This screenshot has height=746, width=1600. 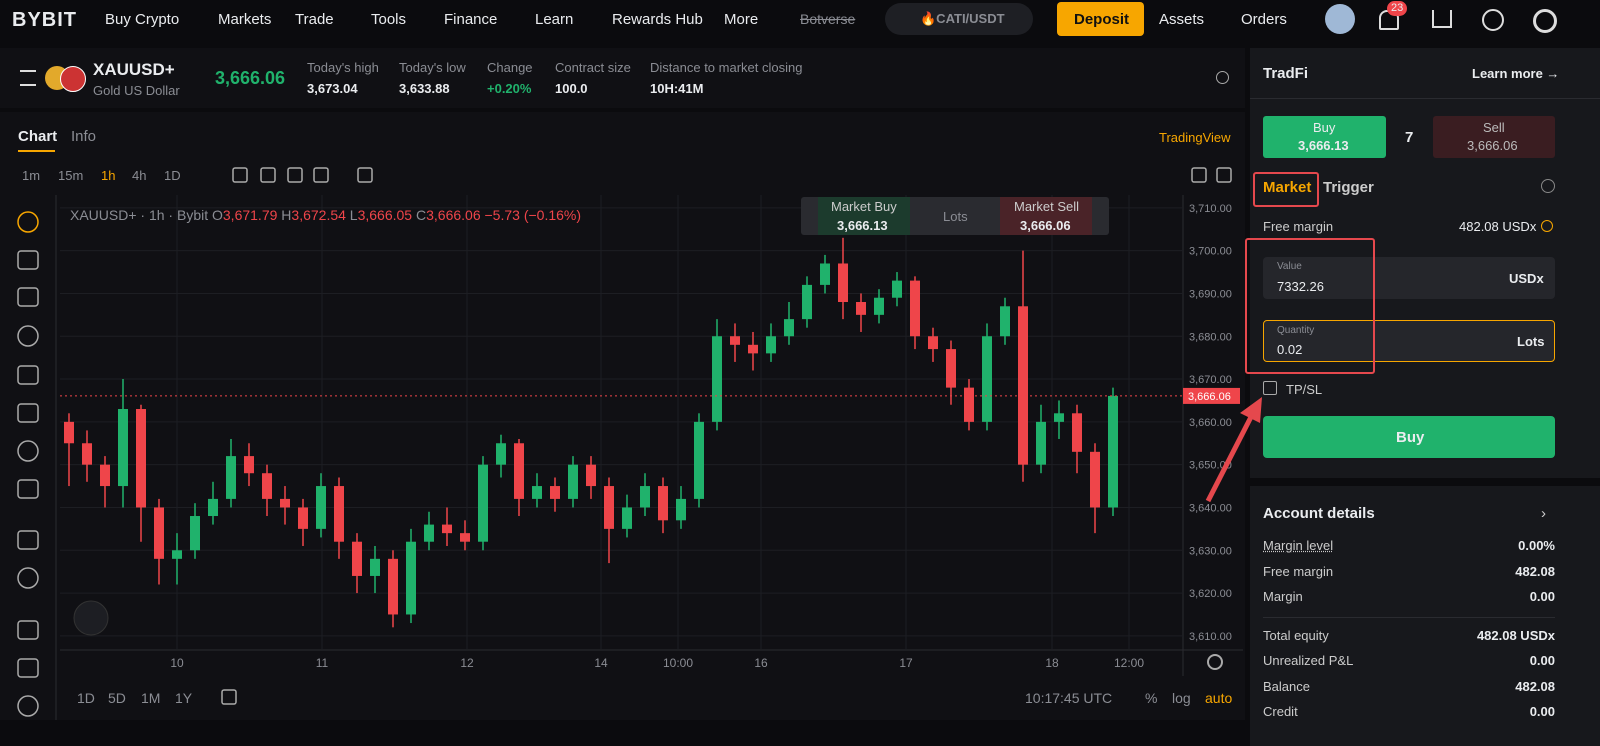 What do you see at coordinates (389, 19) in the screenshot?
I see `nav-item: Tools` at bounding box center [389, 19].